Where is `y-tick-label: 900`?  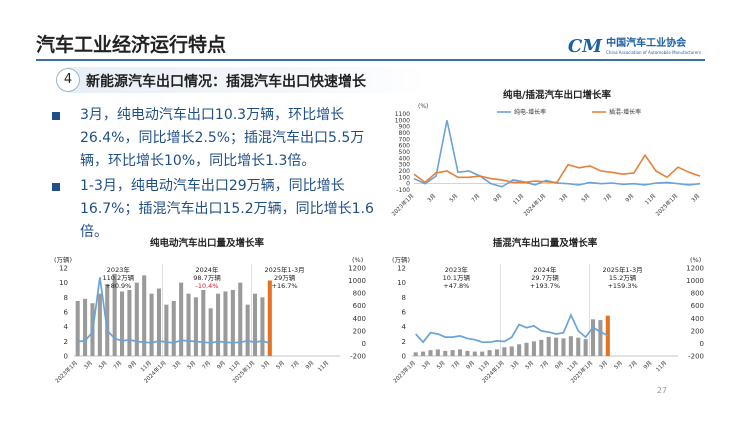
y-tick-label: 900 is located at coordinates (405, 127).